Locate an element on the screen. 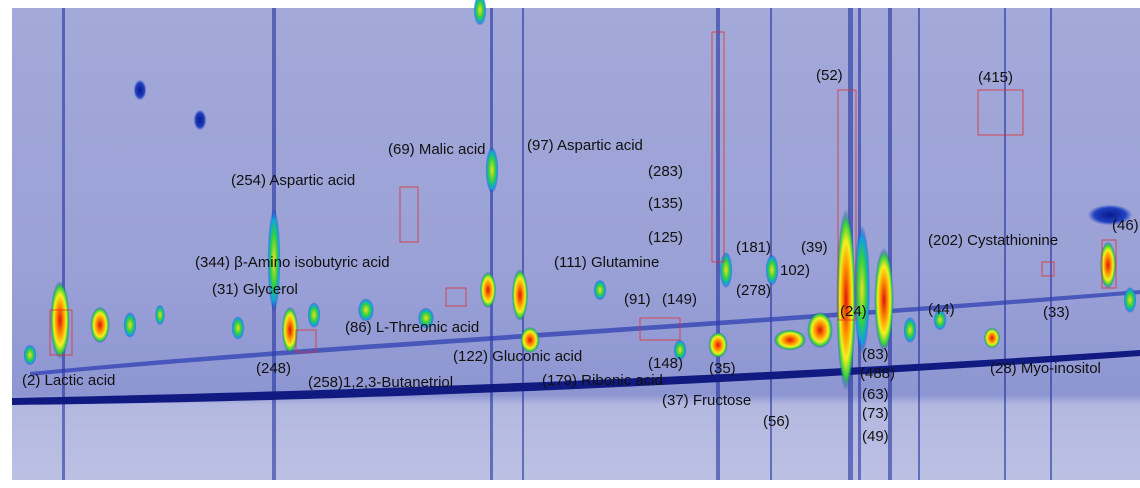 This screenshot has width=1140, height=488. peak-label: (278) is located at coordinates (753, 290).